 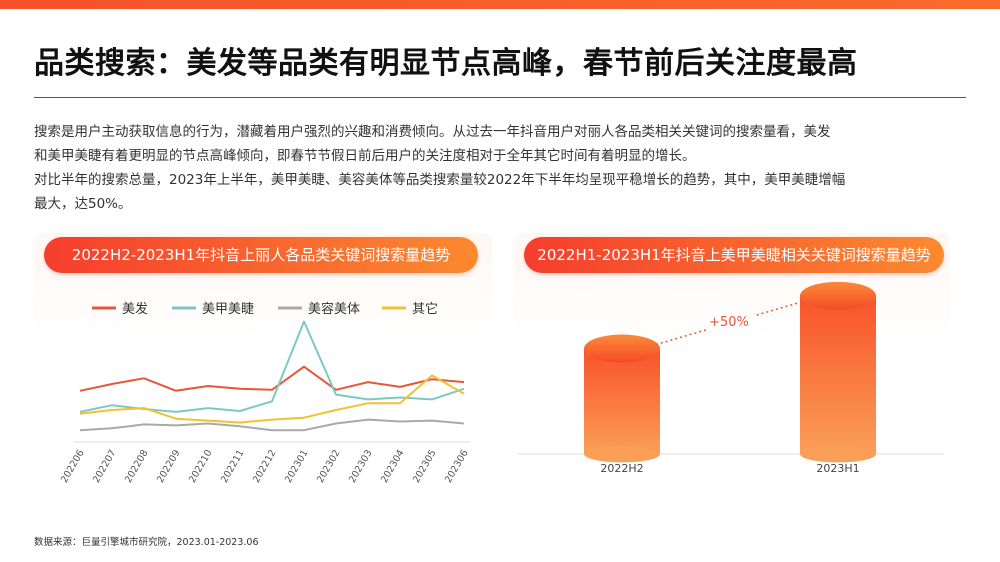 What do you see at coordinates (334, 309) in the screenshot?
I see `legend-label: 美容美体` at bounding box center [334, 309].